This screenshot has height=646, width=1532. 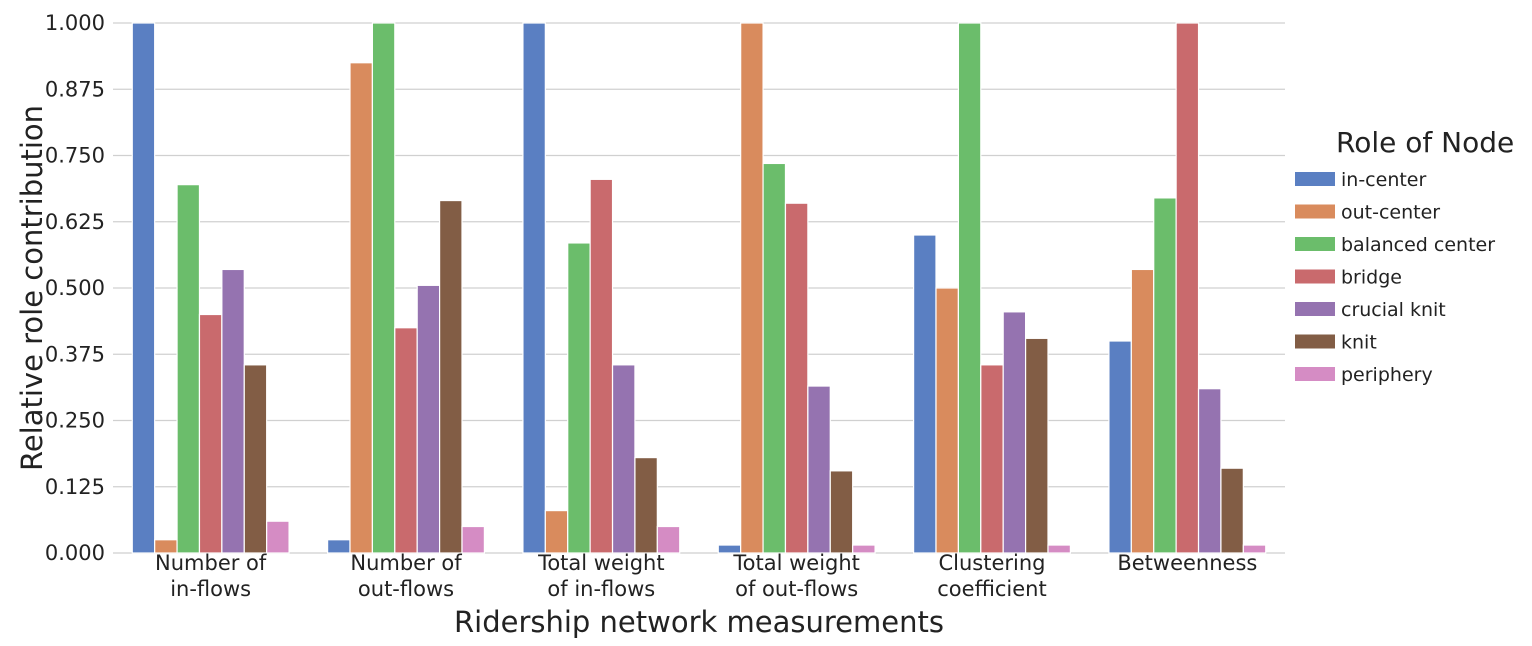 What do you see at coordinates (1359, 343) in the screenshot?
I see `legend-label: knit` at bounding box center [1359, 343].